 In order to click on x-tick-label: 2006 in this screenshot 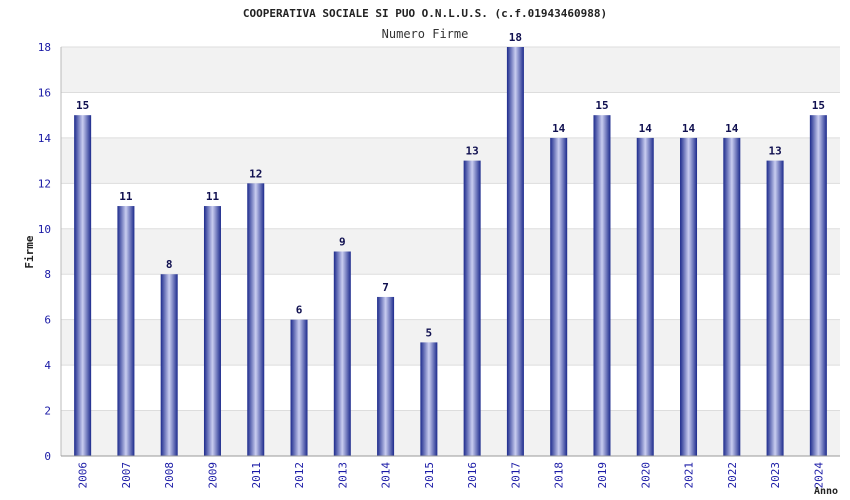, I will do `click(83, 475)`.